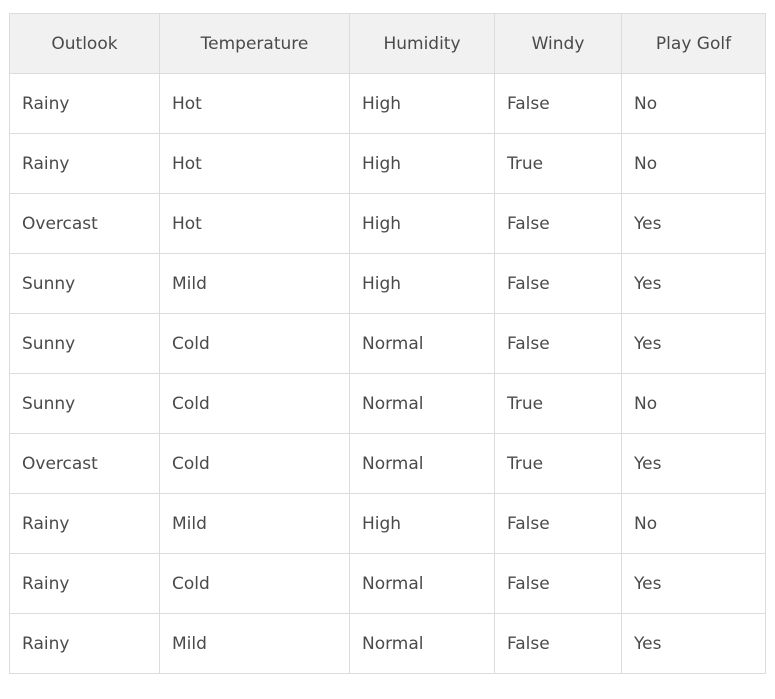  Describe the element at coordinates (84, 43) in the screenshot. I see `header-outlook: Outlook` at that location.